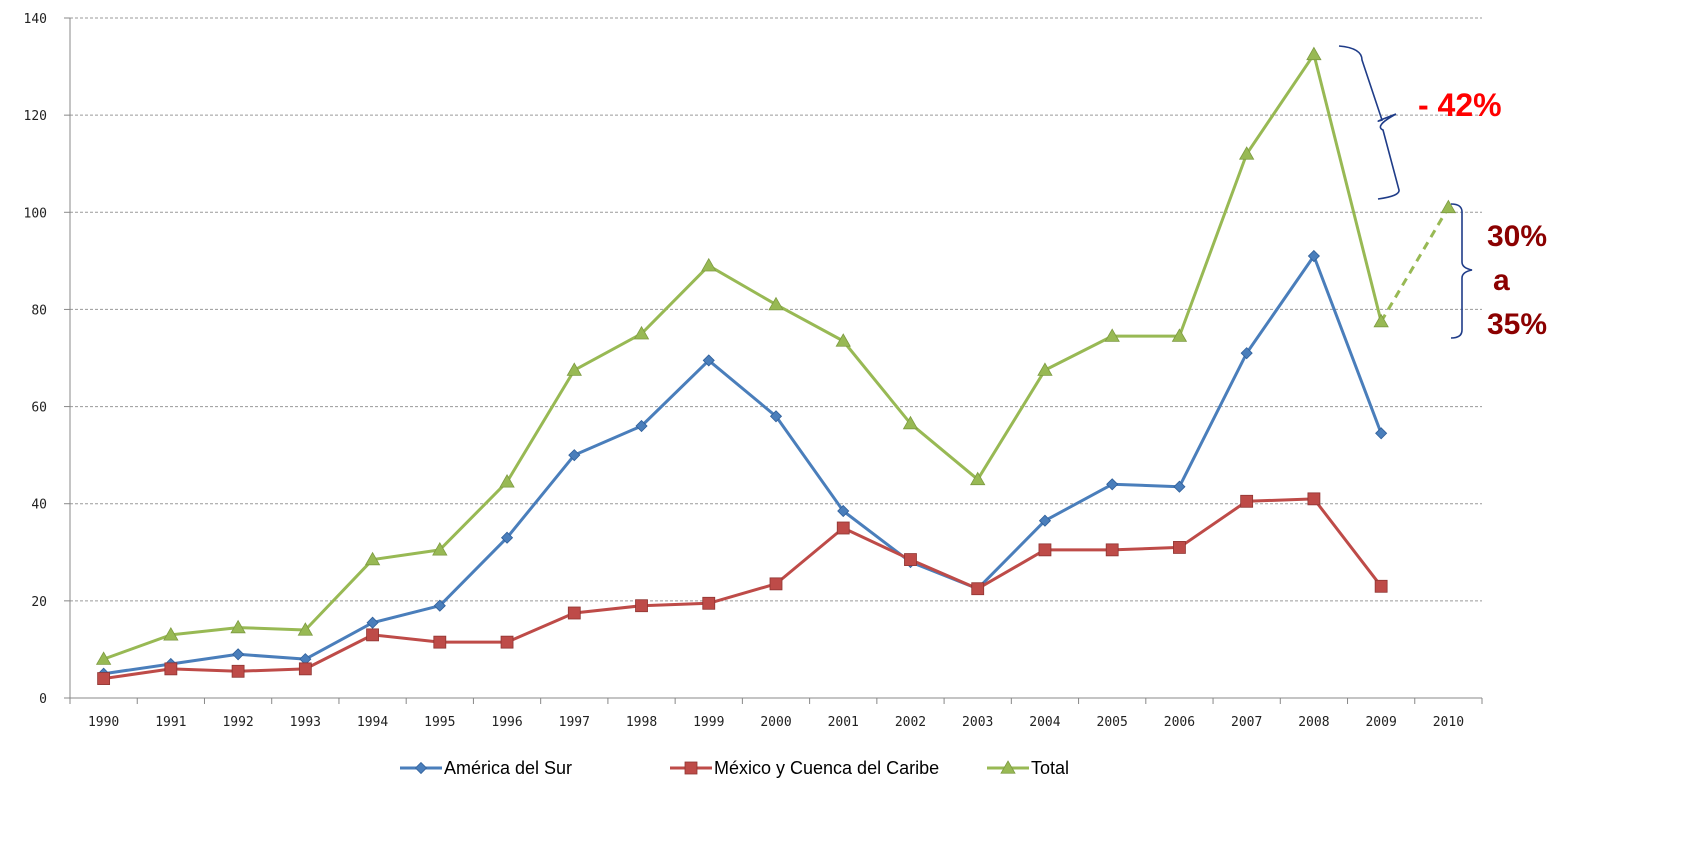 Image resolution: width=1700 pixels, height=844 pixels. I want to click on annotation-recovery-line-2: a, so click(1501, 280).